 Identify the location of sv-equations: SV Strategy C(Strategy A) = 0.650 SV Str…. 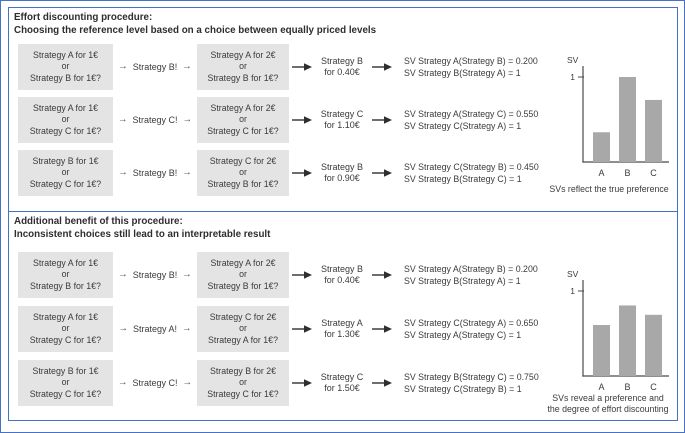
(471, 329).